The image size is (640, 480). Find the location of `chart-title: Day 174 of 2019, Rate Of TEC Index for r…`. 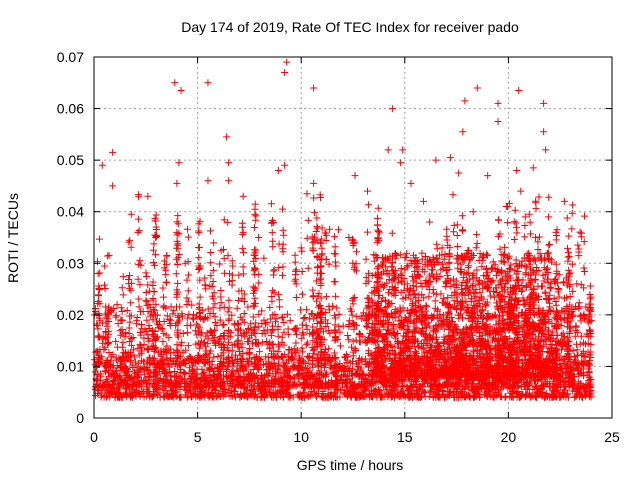

chart-title: Day 174 of 2019, Rate Of TEC Index for r… is located at coordinates (350, 27).